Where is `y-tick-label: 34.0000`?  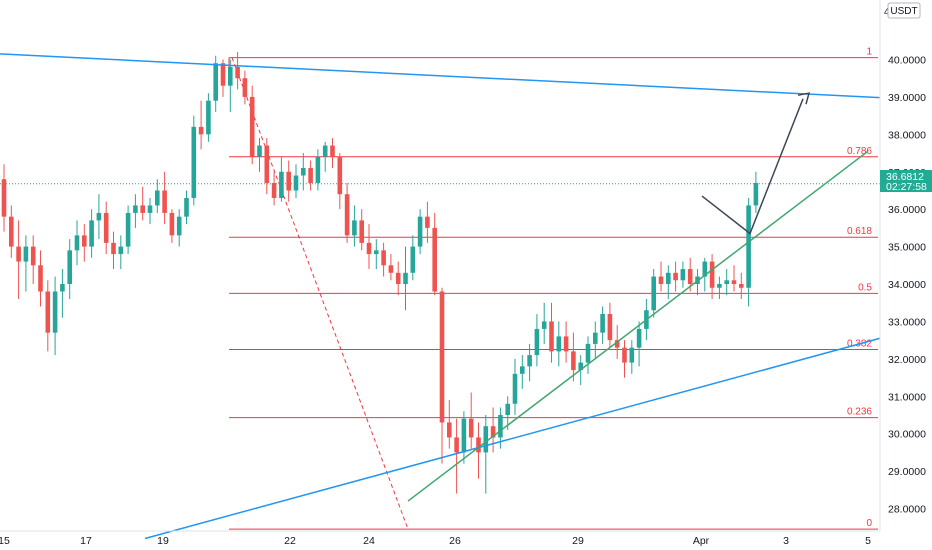
y-tick-label: 34.0000 is located at coordinates (907, 285).